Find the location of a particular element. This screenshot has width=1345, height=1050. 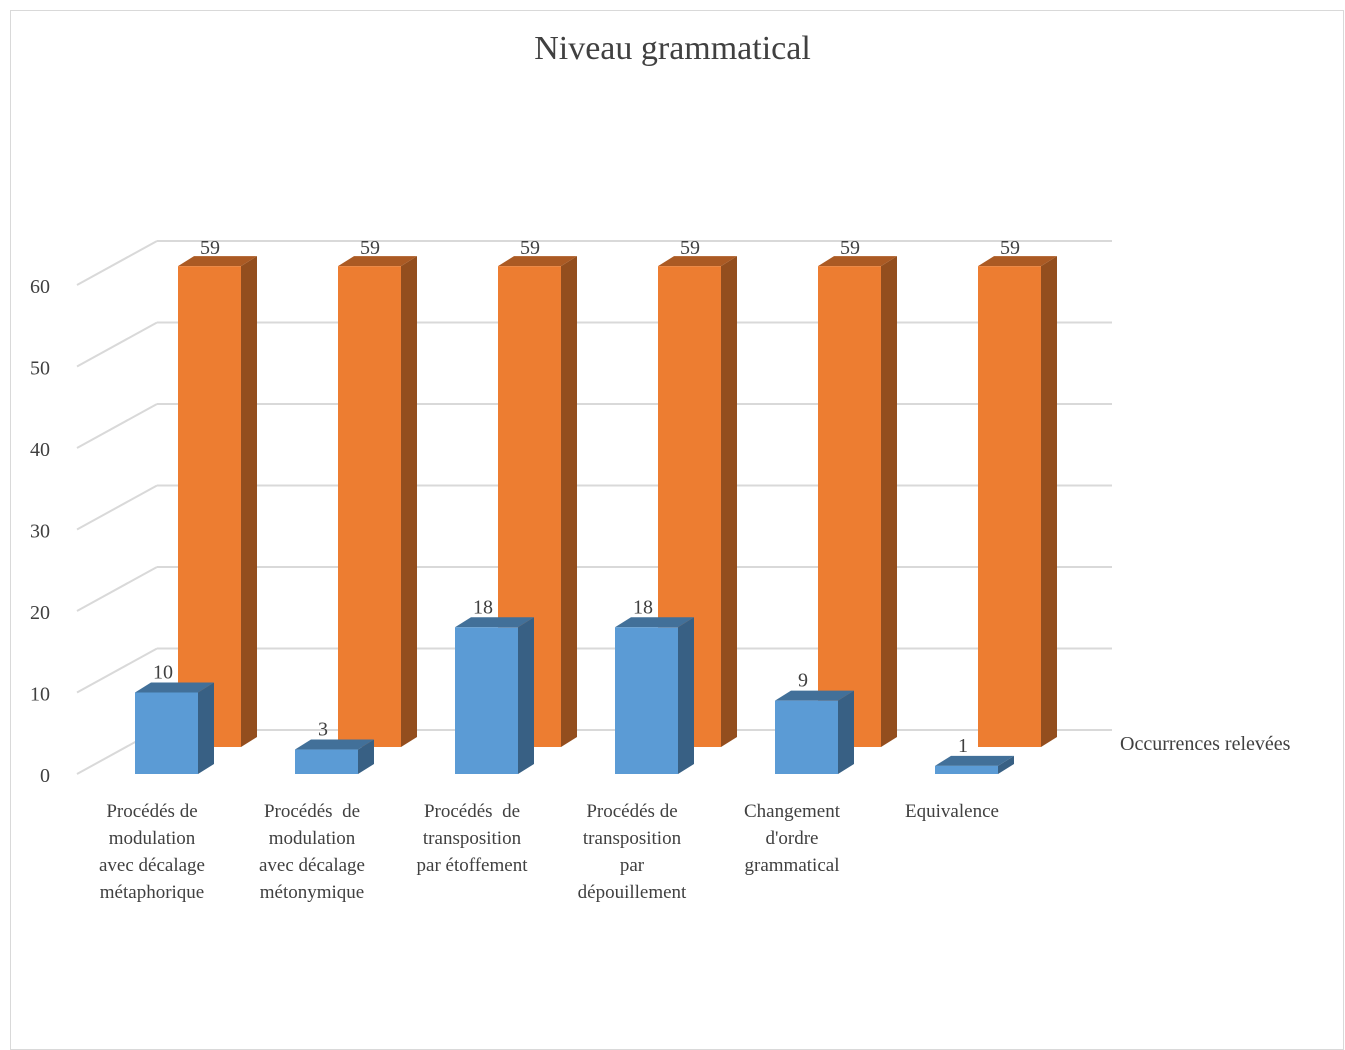

y-tick-label: 50 is located at coordinates (40, 369).